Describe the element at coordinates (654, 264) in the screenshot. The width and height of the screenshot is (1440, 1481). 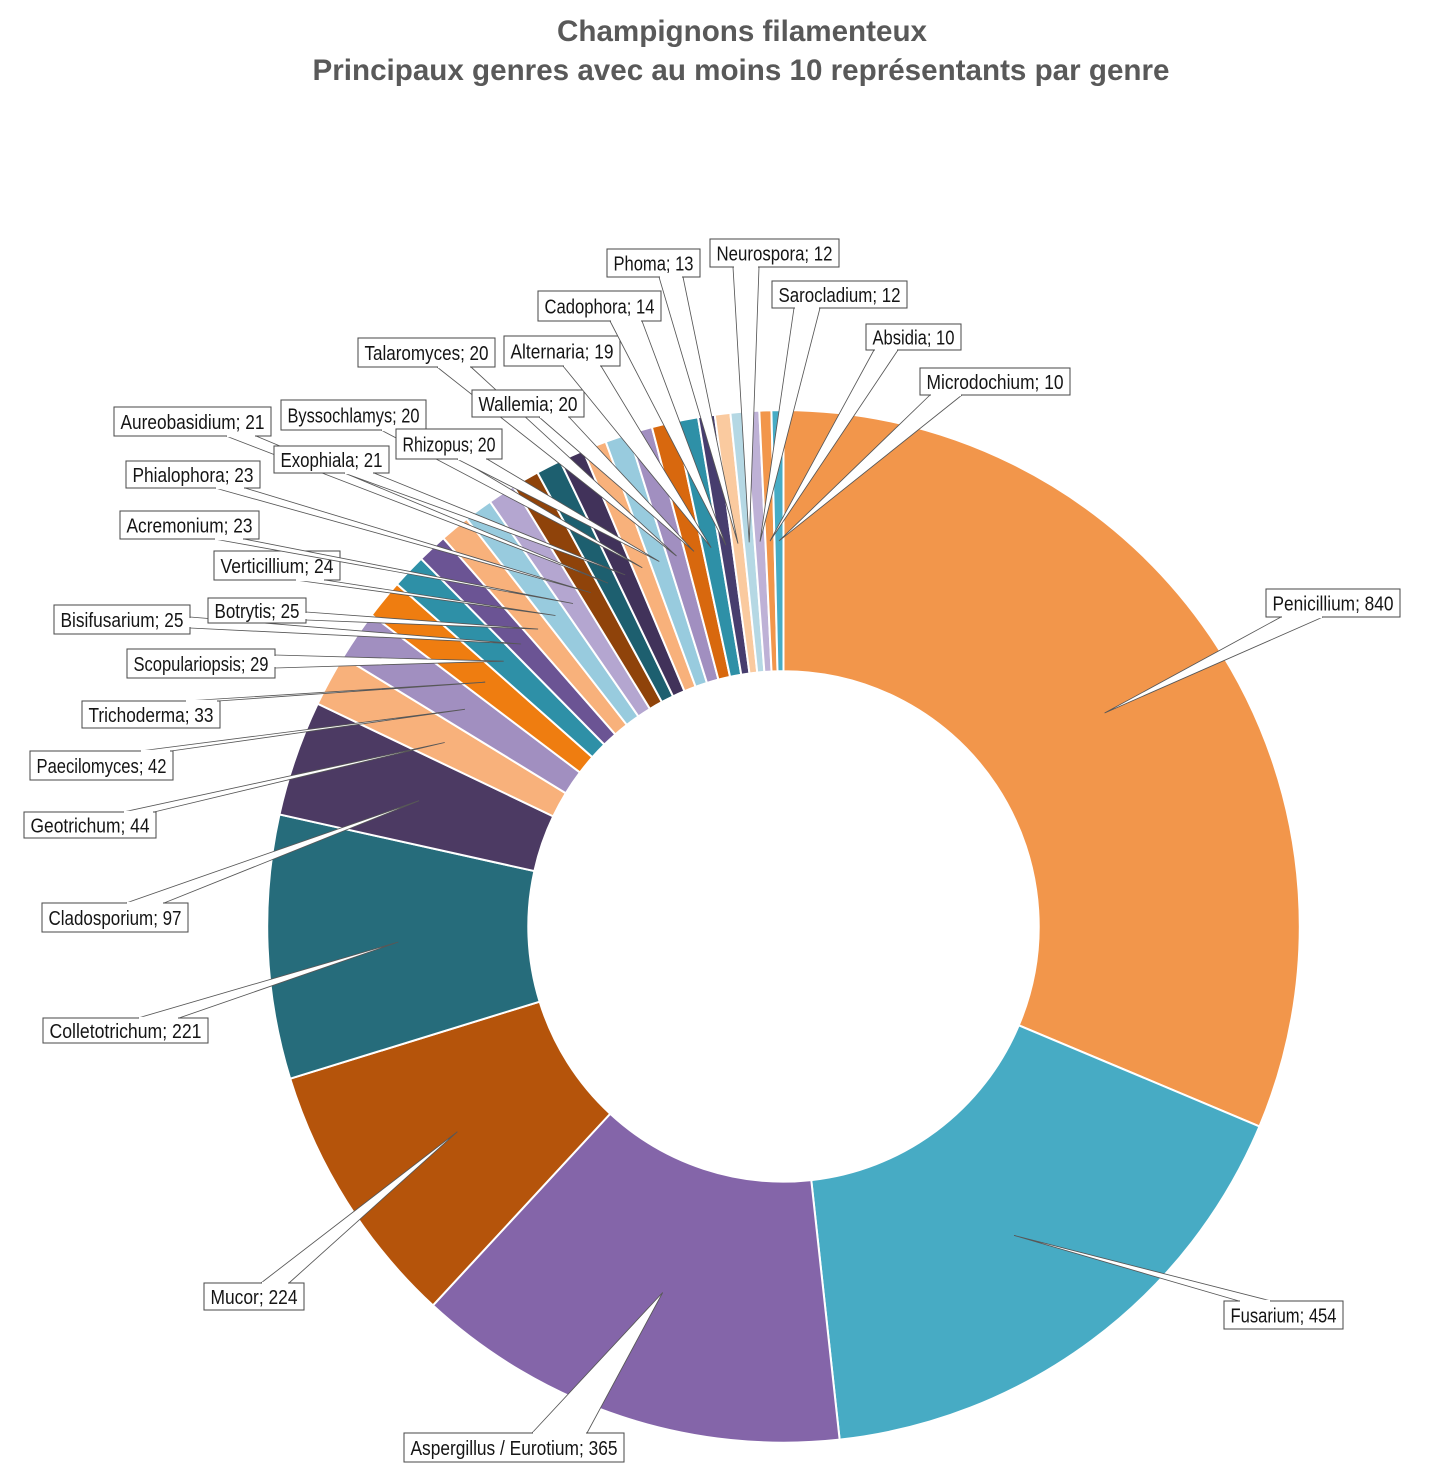
I see `svg-text: Phoma; 13` at that location.